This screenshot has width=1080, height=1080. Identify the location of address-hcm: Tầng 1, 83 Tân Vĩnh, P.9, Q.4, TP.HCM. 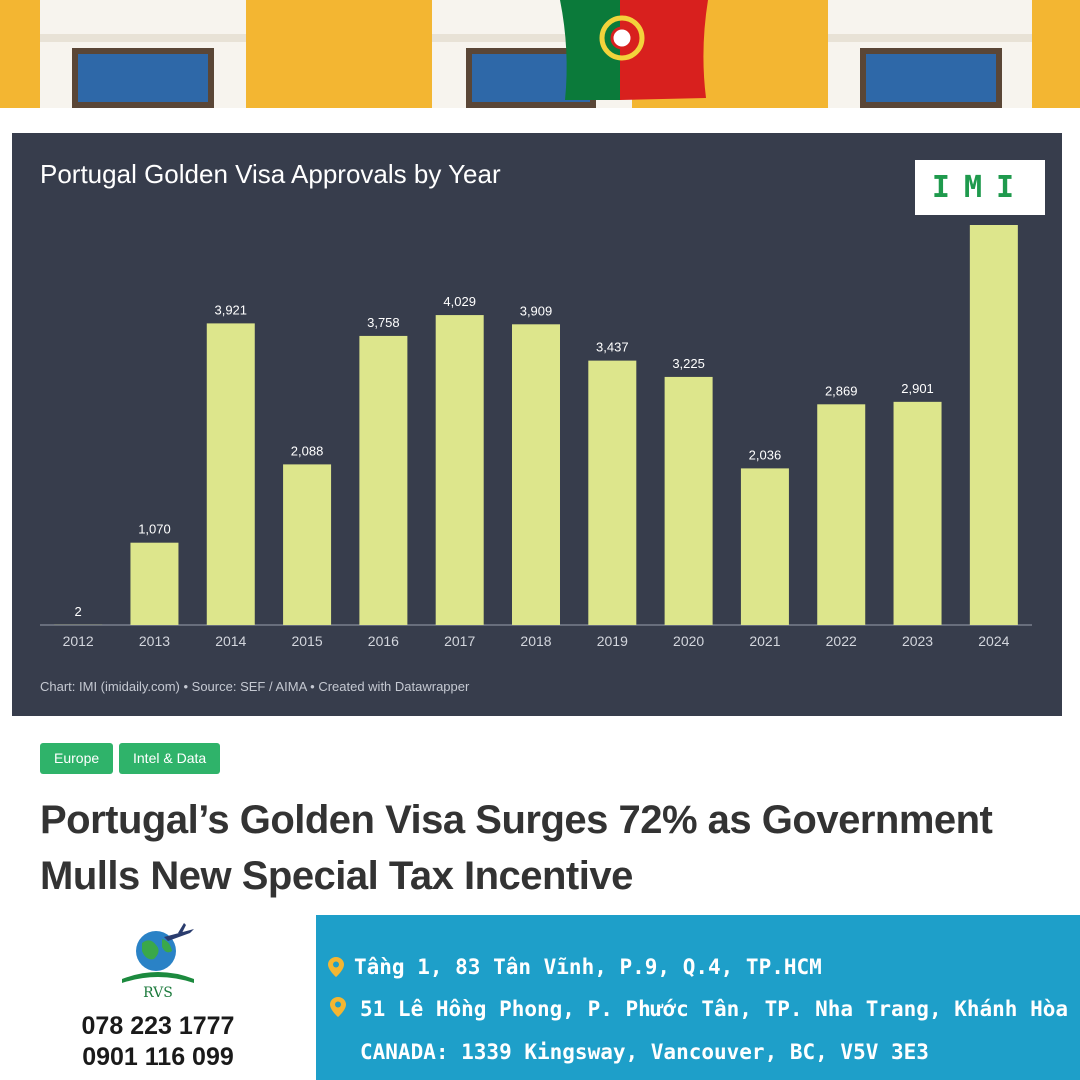
(588, 967).